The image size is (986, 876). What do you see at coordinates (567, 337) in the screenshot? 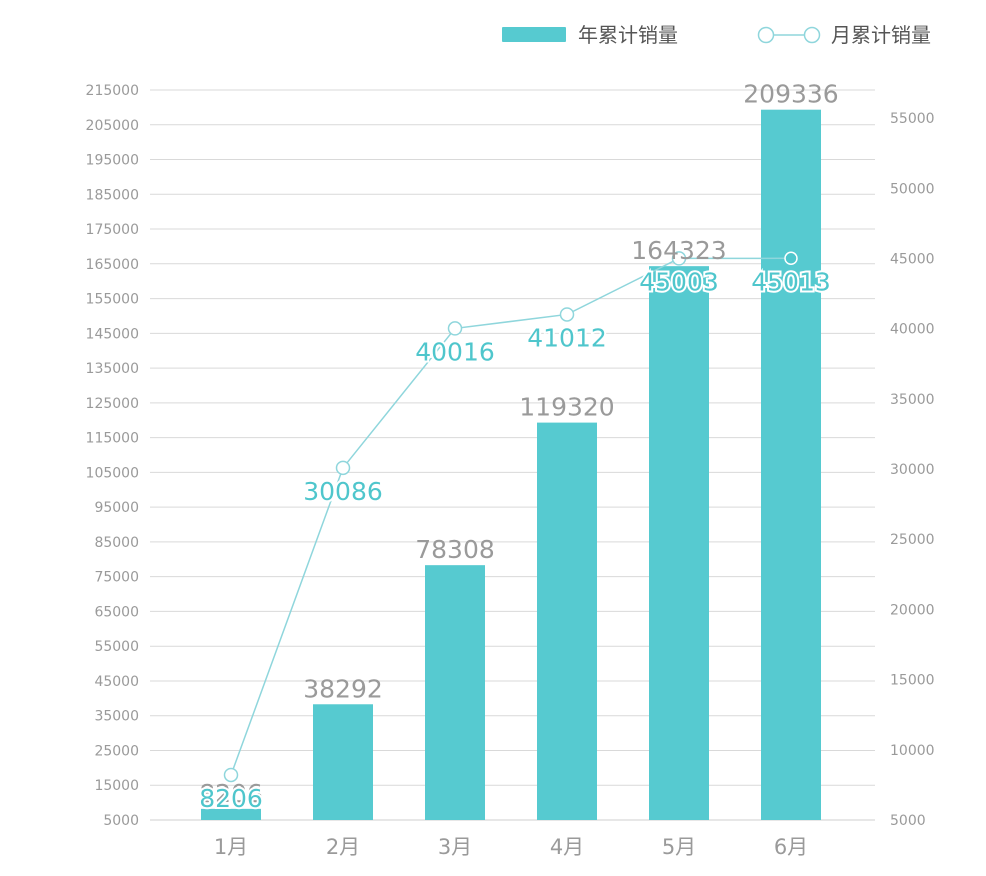
I see `line-data-label: 41012` at bounding box center [567, 337].